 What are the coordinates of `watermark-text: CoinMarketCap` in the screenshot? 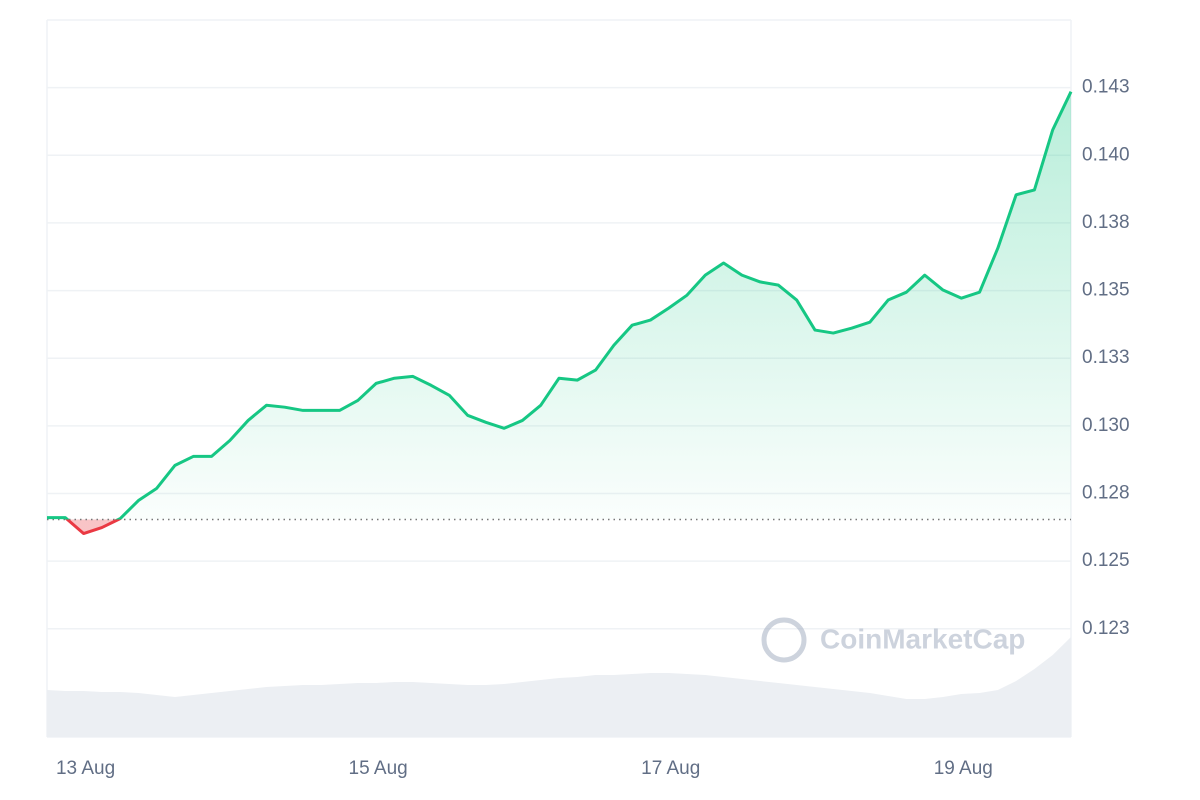 It's located at (922, 638).